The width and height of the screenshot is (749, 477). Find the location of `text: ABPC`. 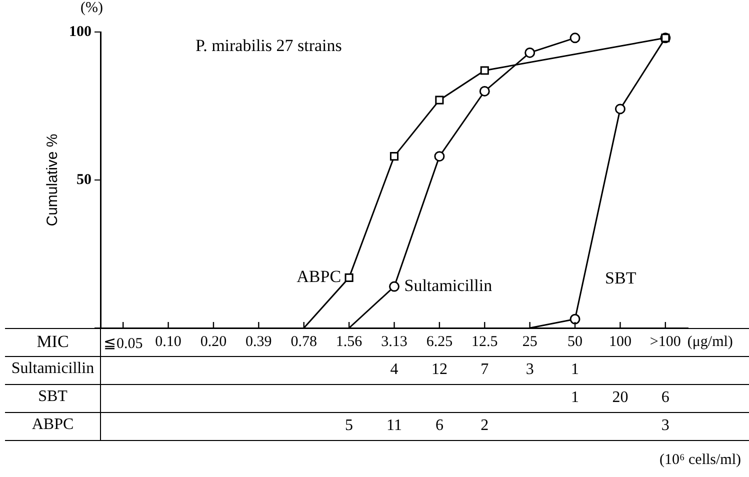

text: ABPC is located at coordinates (52, 425).